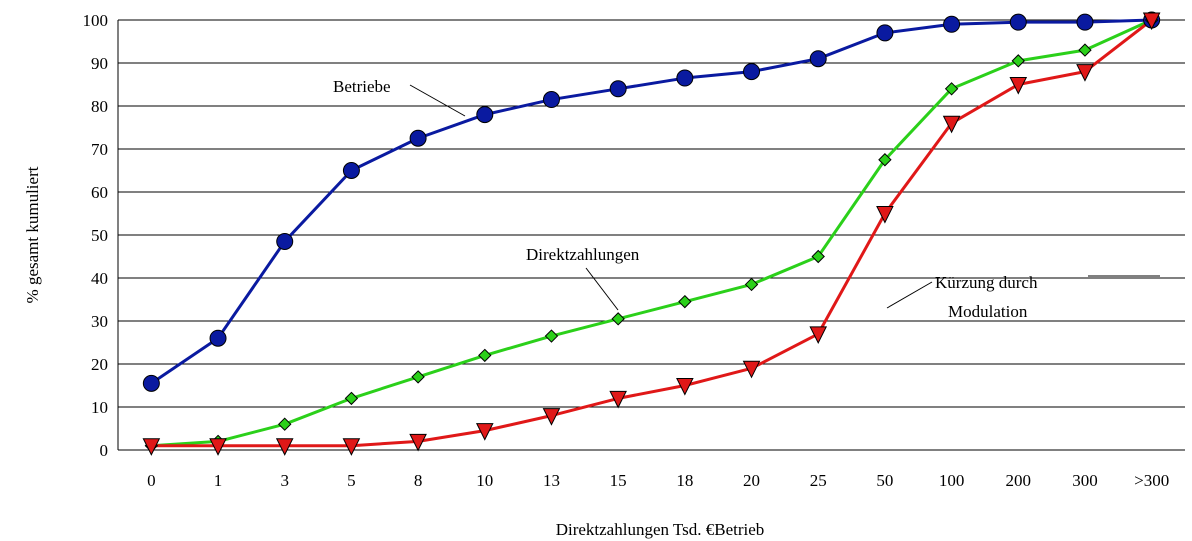 The image size is (1192, 541). Describe the element at coordinates (1151, 480) in the screenshot. I see `x-tick-label: >300` at that location.